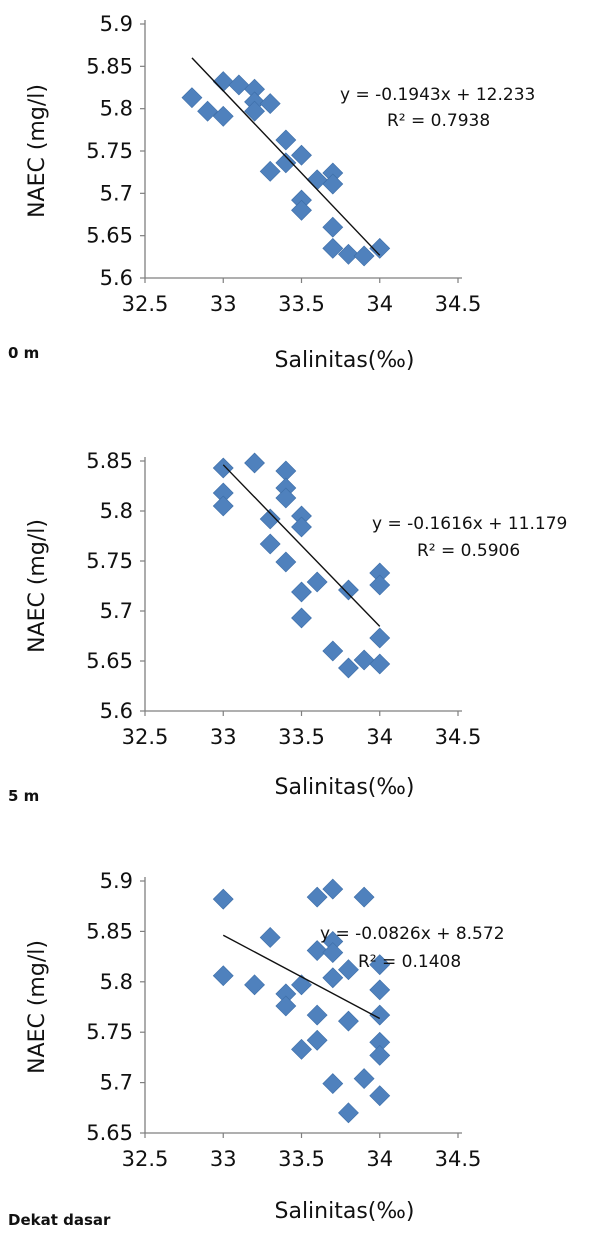 The image size is (589, 1239). What do you see at coordinates (437, 95) in the screenshot?
I see `trendline-equation: y = -0.1943x + 12.233` at bounding box center [437, 95].